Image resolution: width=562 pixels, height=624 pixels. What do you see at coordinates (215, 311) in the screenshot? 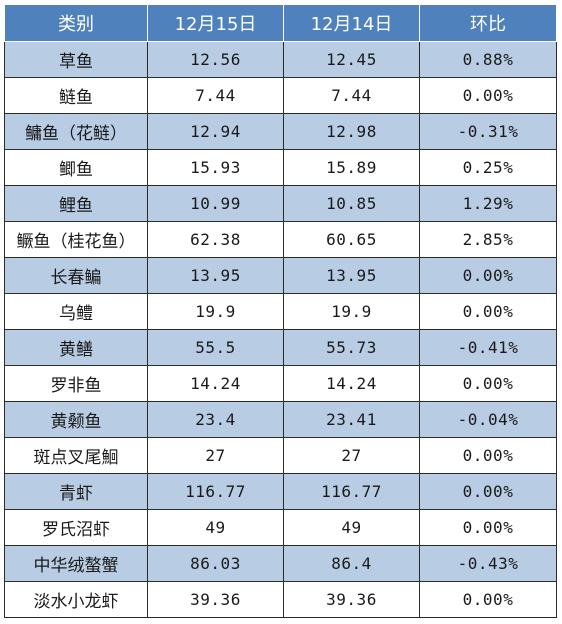
I see `cell-dec15-price: 19.9` at bounding box center [215, 311].